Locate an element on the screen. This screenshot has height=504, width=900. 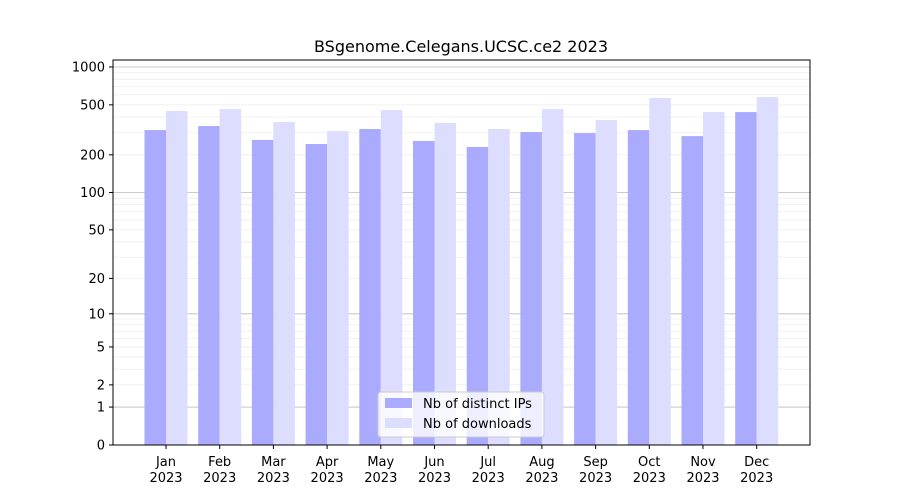
legend-label: Nb of distinct IPs is located at coordinates (477, 404).